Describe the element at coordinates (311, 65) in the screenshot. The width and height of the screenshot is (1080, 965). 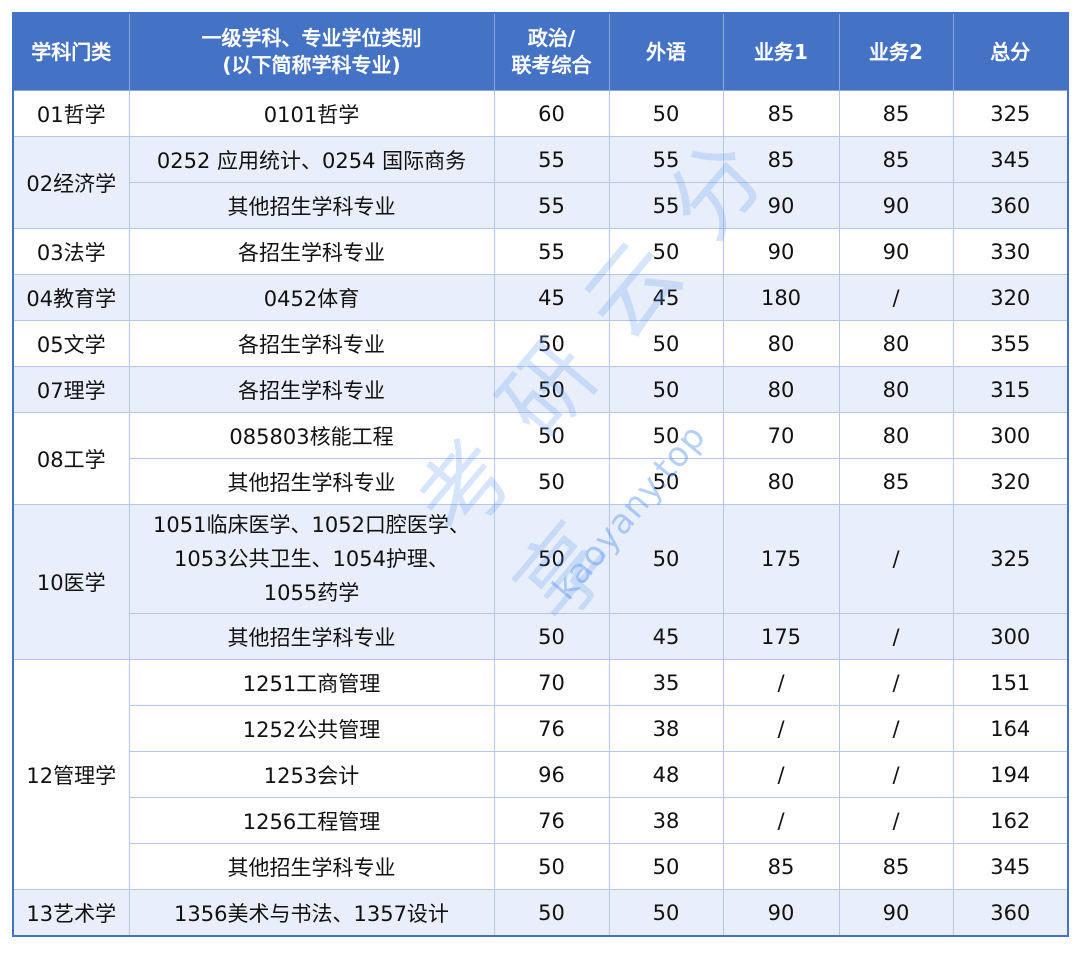
I see `header-major-line2: (以下简称学科专业)` at that location.